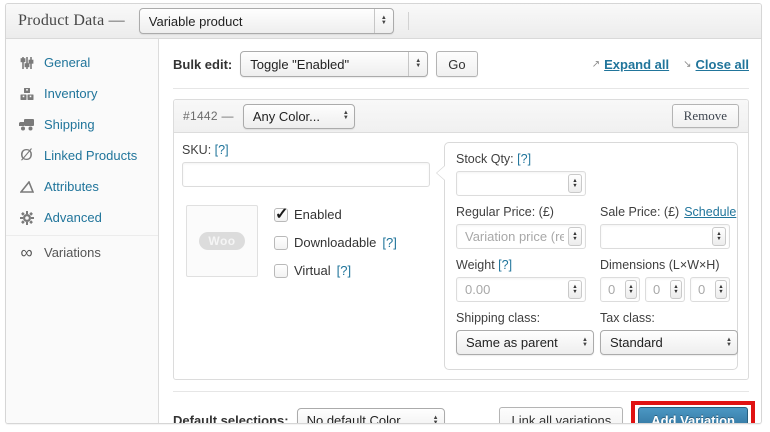 The image size is (770, 432). I want to click on dimensions-label: Dimensions (L×W×H), so click(660, 265).